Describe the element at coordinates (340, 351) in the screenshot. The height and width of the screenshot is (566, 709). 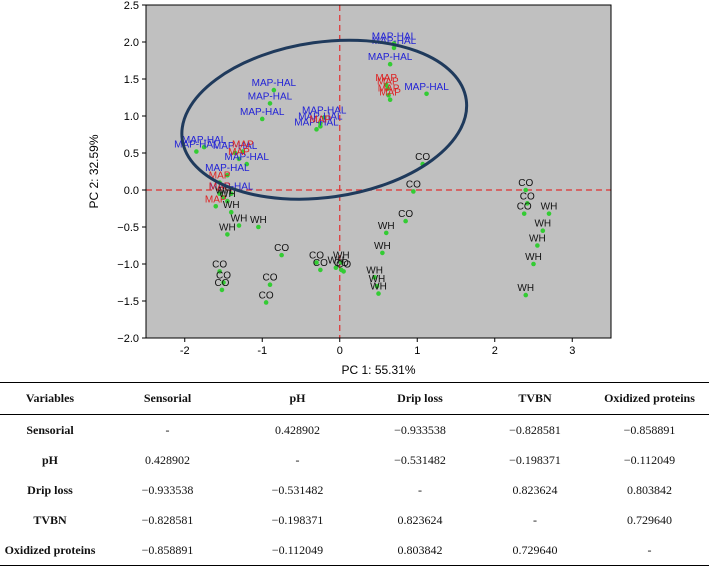
I see `x-tick-label: 0` at that location.